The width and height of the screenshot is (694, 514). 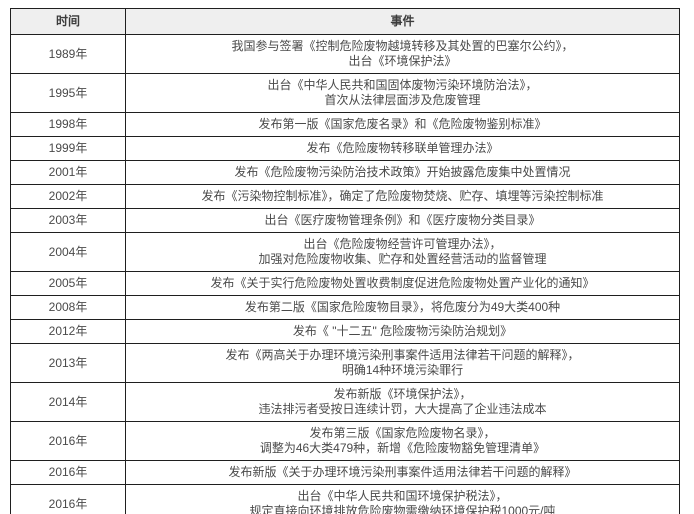 I want to click on year-cell: 2001年, so click(x=68, y=172).